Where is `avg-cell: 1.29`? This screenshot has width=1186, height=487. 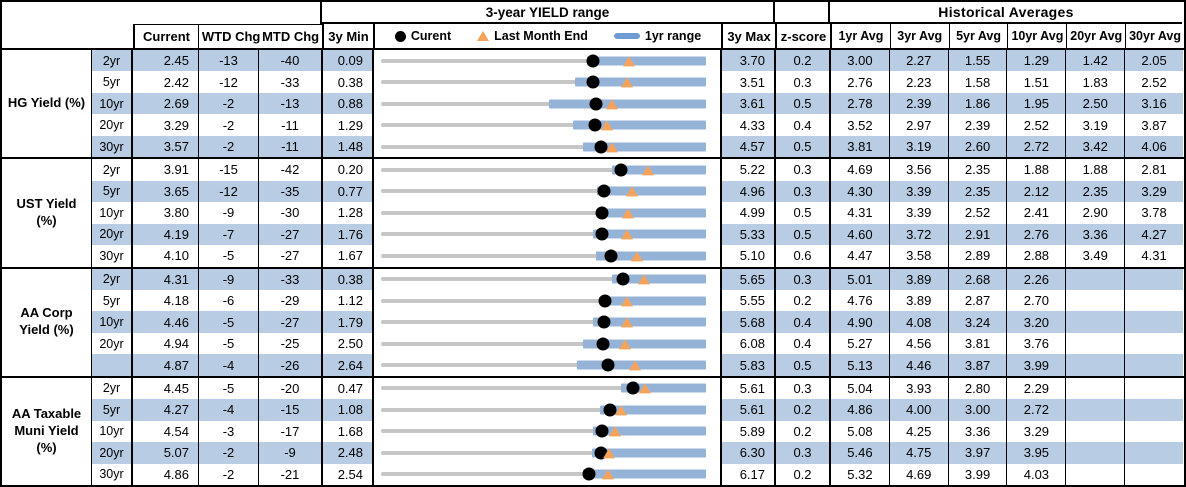
avg-cell: 1.29 is located at coordinates (1037, 61).